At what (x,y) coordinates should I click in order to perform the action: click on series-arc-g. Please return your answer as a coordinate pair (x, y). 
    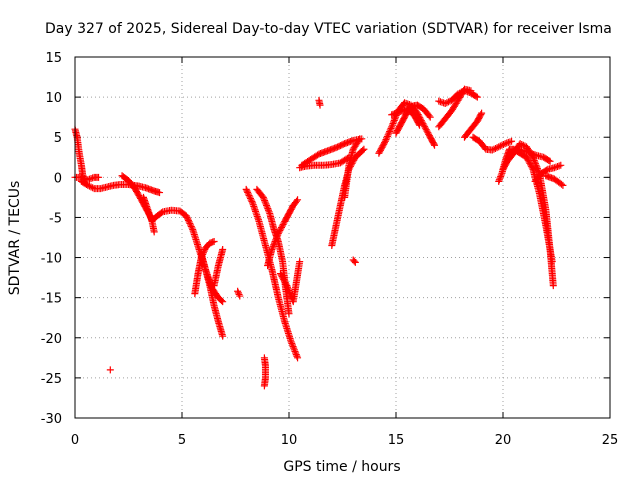
    Looking at the image, I should click on (212, 295).